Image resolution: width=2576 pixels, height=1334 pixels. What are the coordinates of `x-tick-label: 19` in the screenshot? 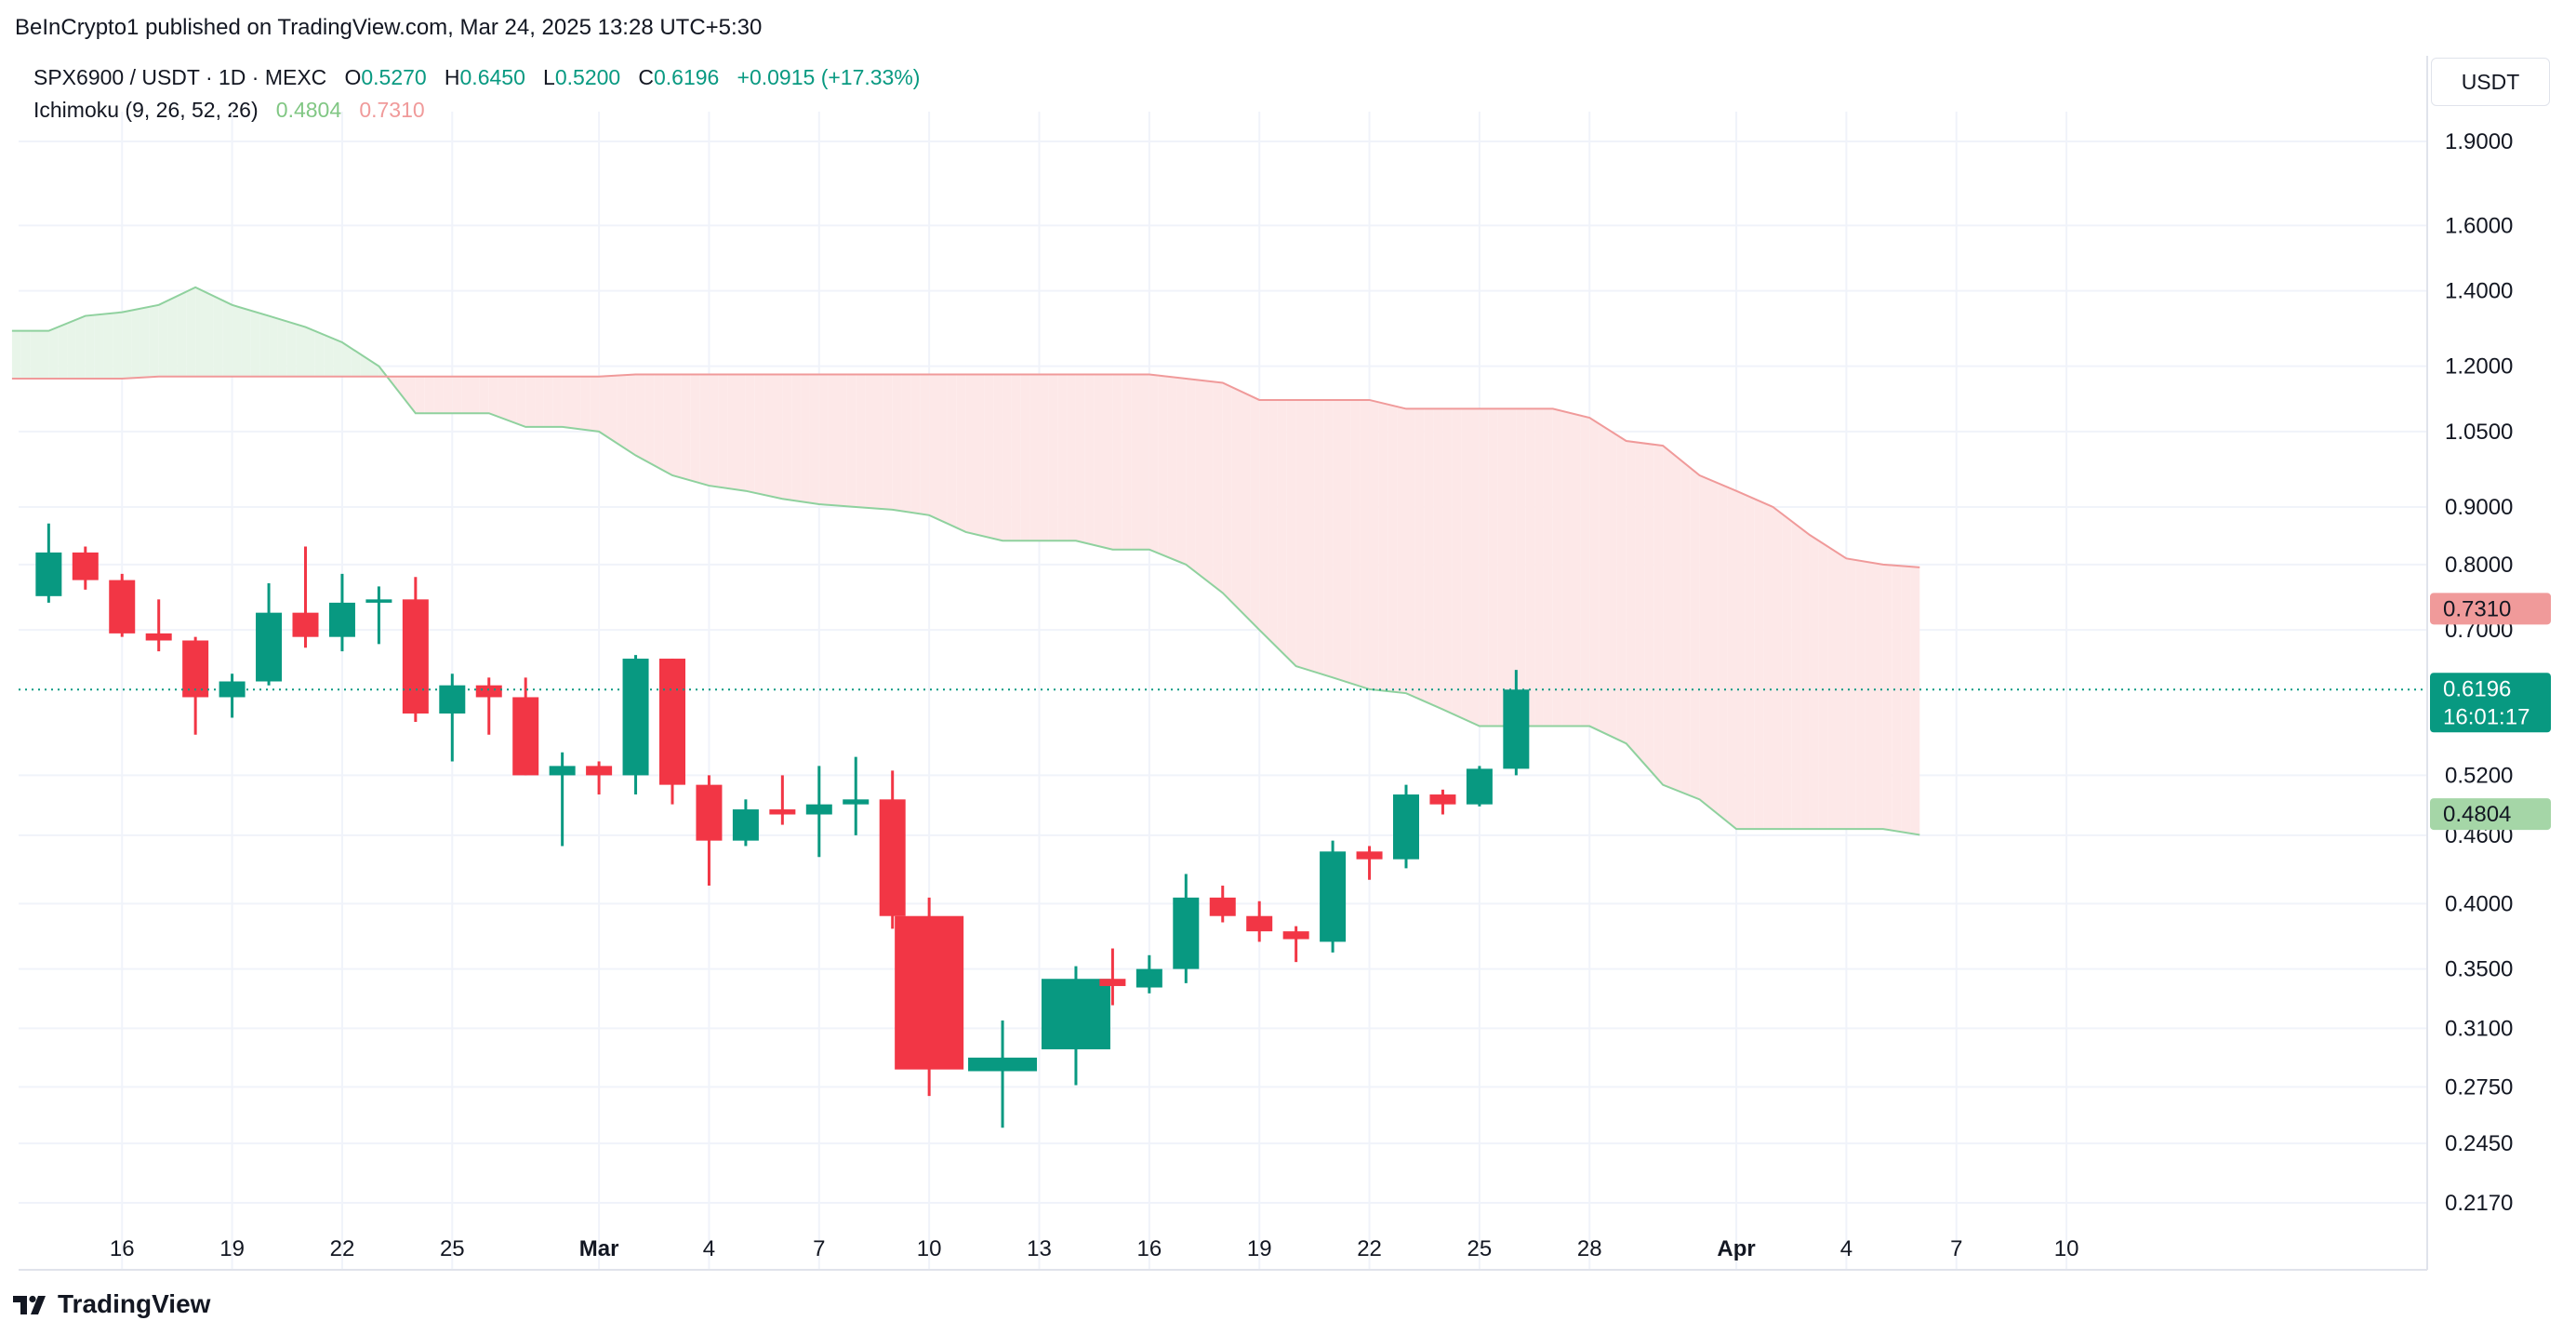 It's located at (232, 1248).